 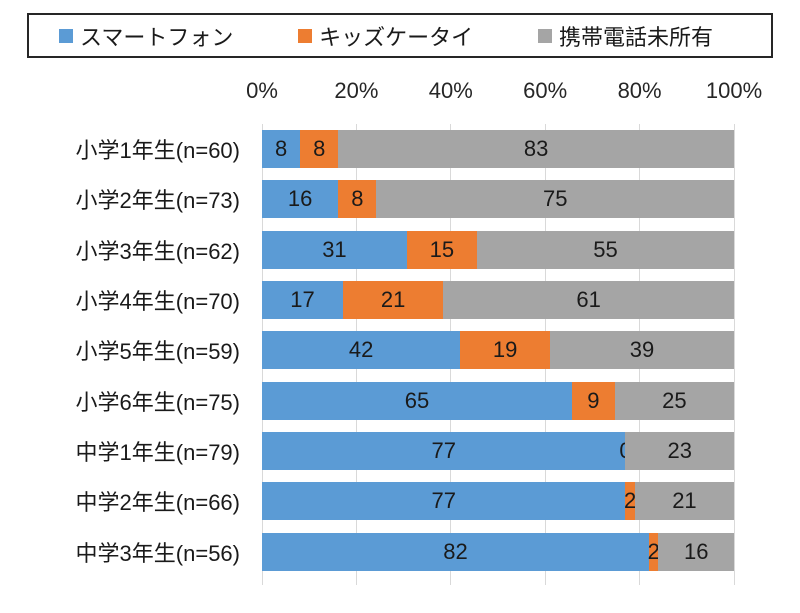 What do you see at coordinates (157, 402) in the screenshot?
I see `category-label: 小学6年生(n=75)` at bounding box center [157, 402].